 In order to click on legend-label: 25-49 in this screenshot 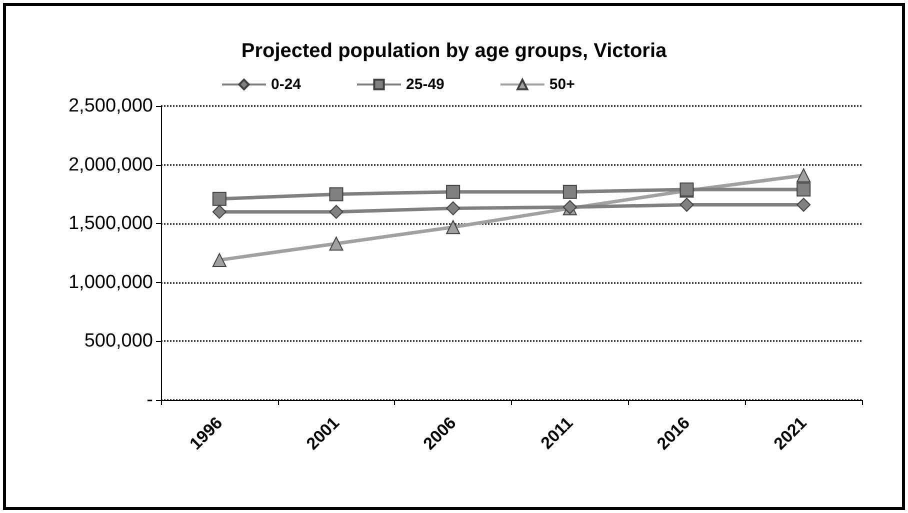, I will do `click(425, 84)`.